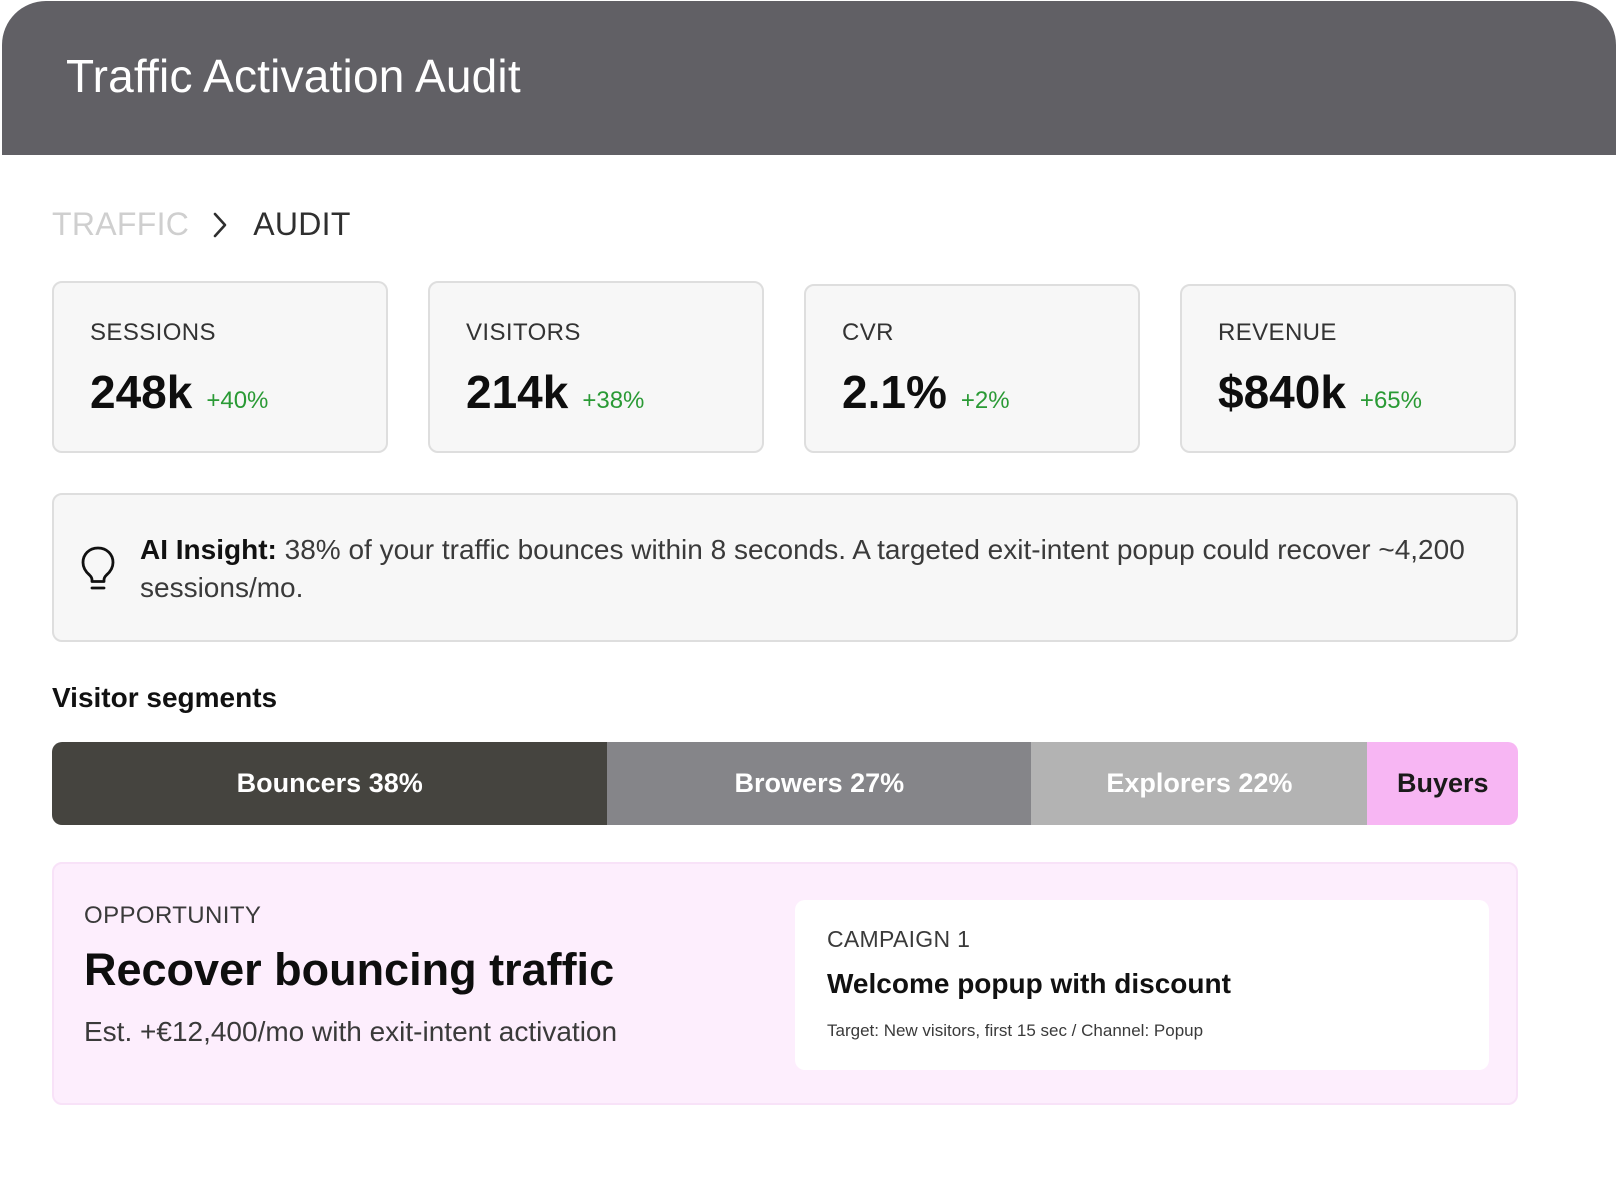 The width and height of the screenshot is (1618, 1182). I want to click on kpi-value-line: $840k +65%, so click(1320, 392).